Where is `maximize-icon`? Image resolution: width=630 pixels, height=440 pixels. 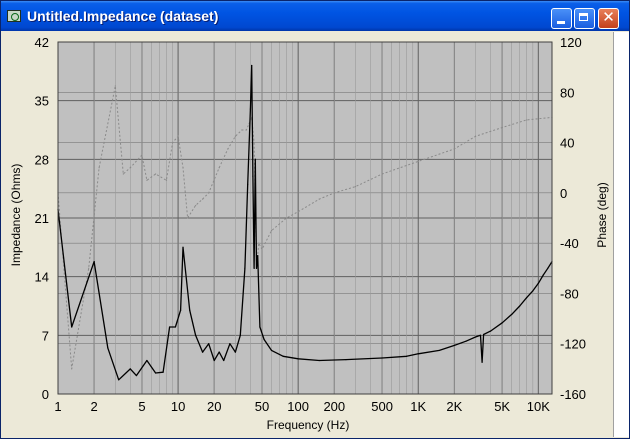
maximize-icon is located at coordinates (583, 17).